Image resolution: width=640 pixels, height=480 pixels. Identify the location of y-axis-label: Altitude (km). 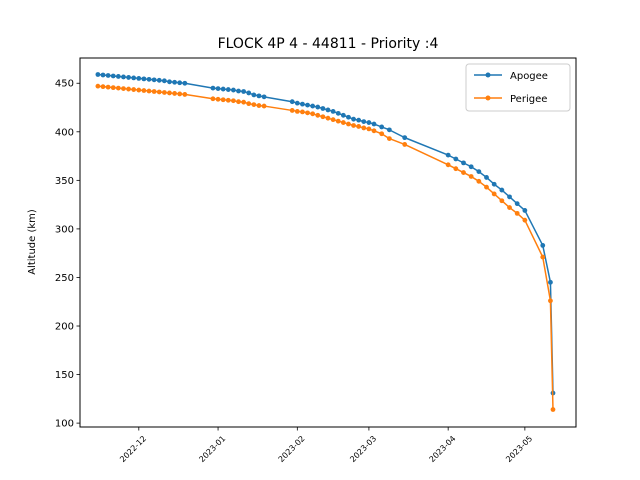
(32, 242).